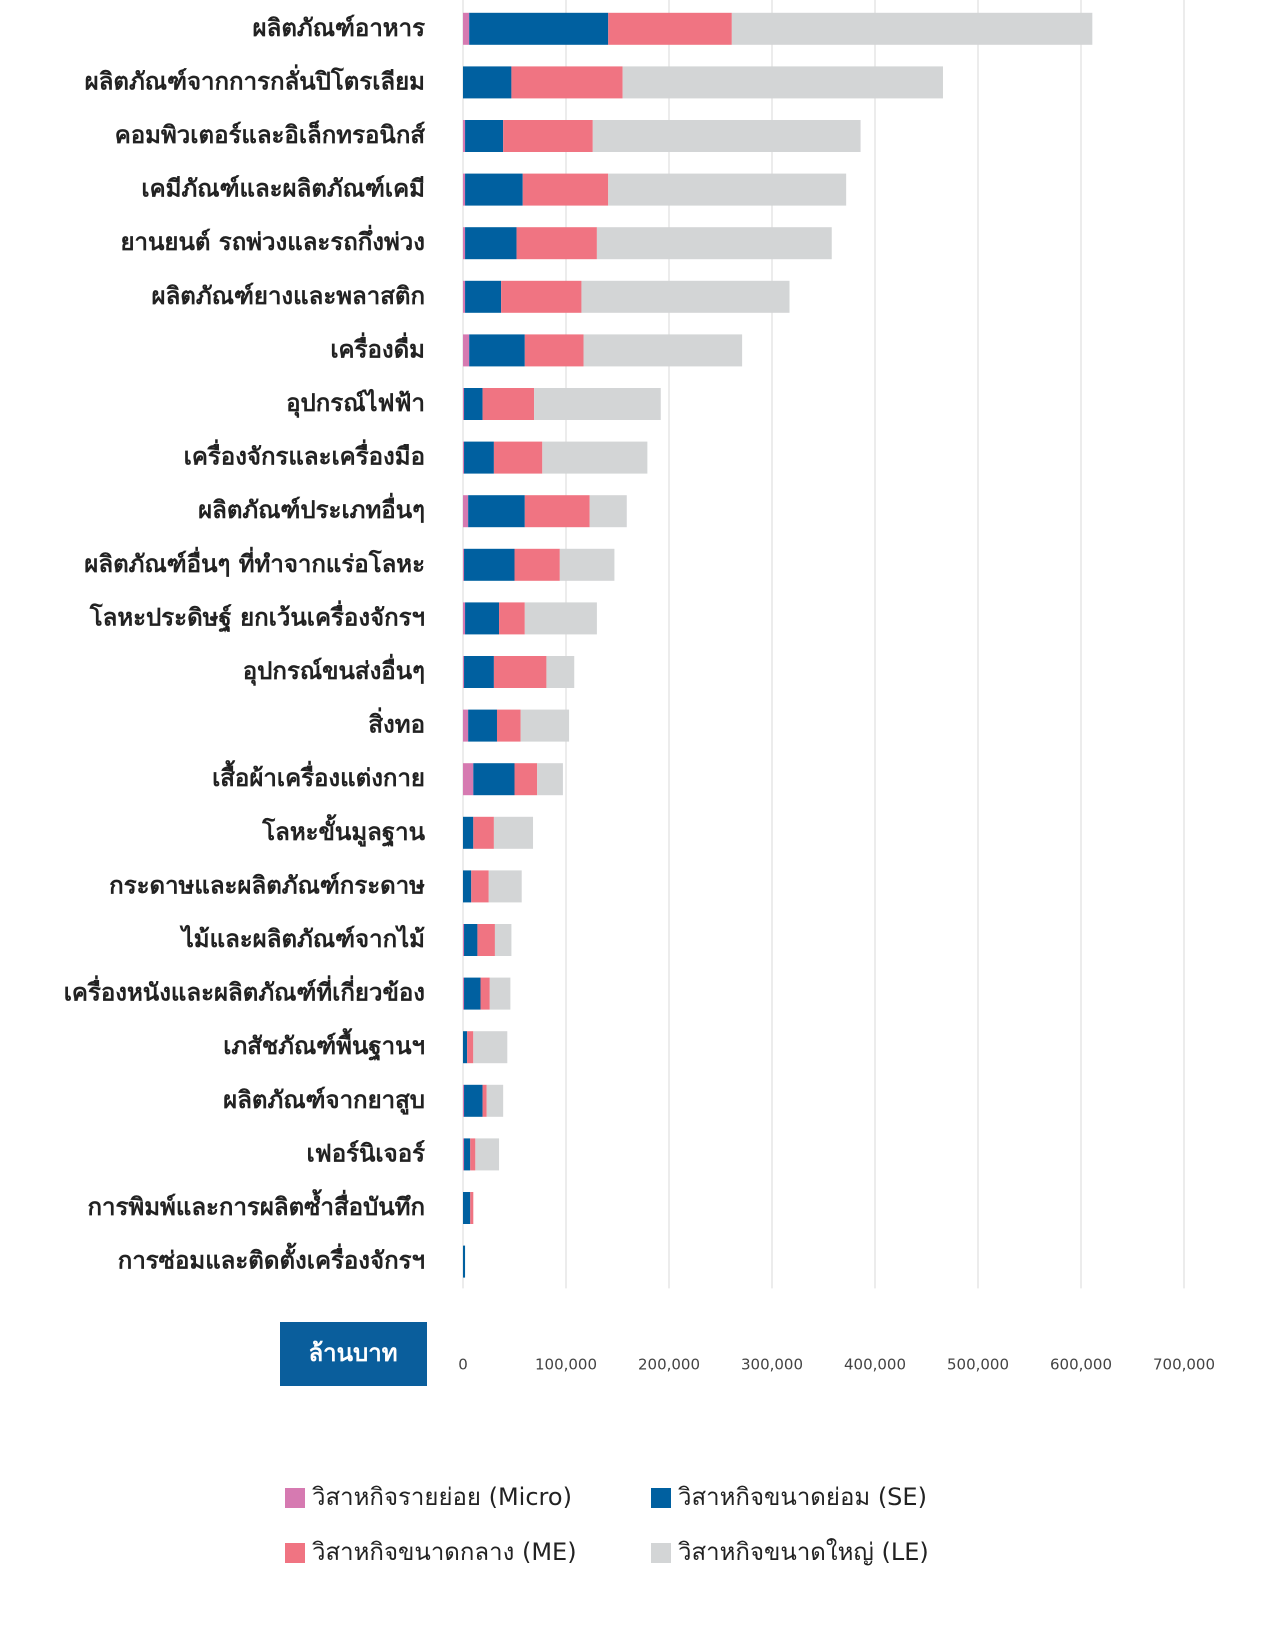  What do you see at coordinates (441, 1497) in the screenshot?
I see `legend-label: วิสาหกิจรายย่อย (Micro)` at bounding box center [441, 1497].